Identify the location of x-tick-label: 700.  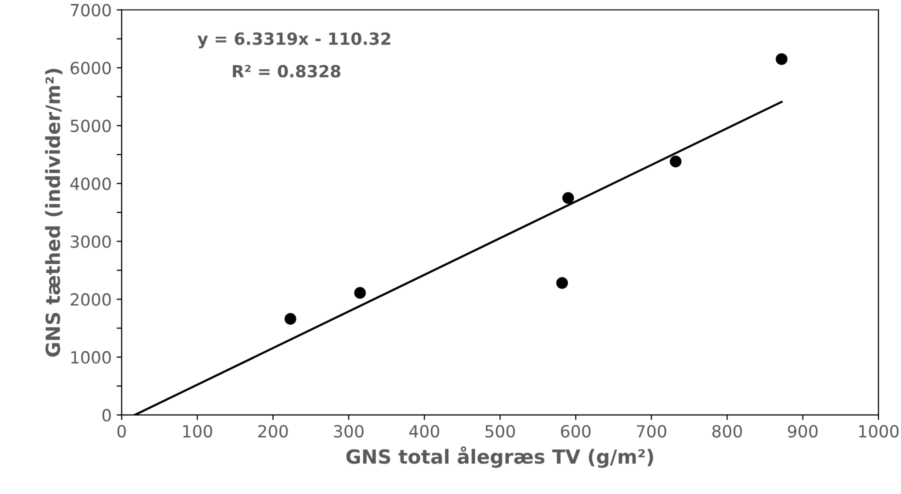
(651, 431).